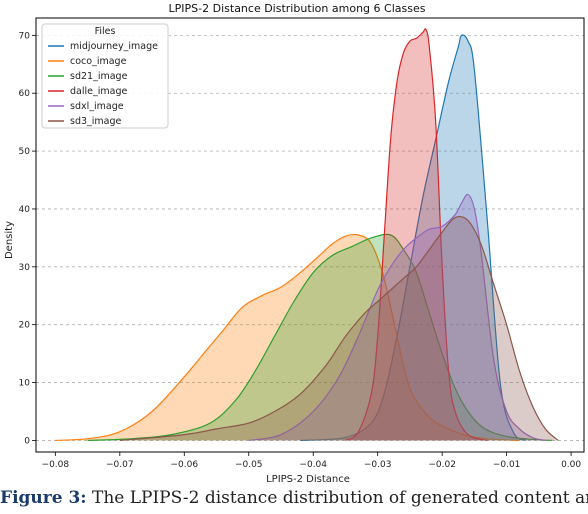 The image size is (588, 514). I want to click on y-tick-label: 20, so click(25, 326).